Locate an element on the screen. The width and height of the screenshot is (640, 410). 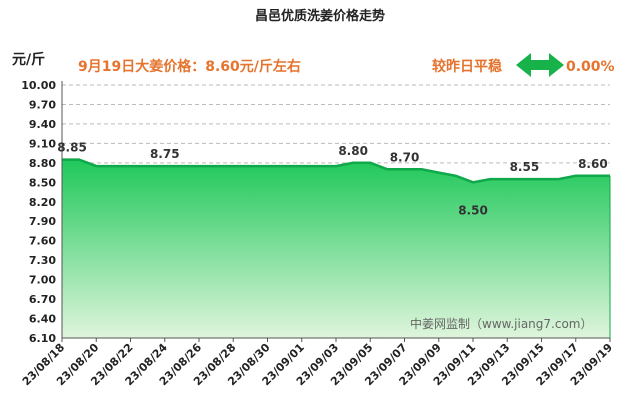
data-label: 8.50 is located at coordinates (473, 210).